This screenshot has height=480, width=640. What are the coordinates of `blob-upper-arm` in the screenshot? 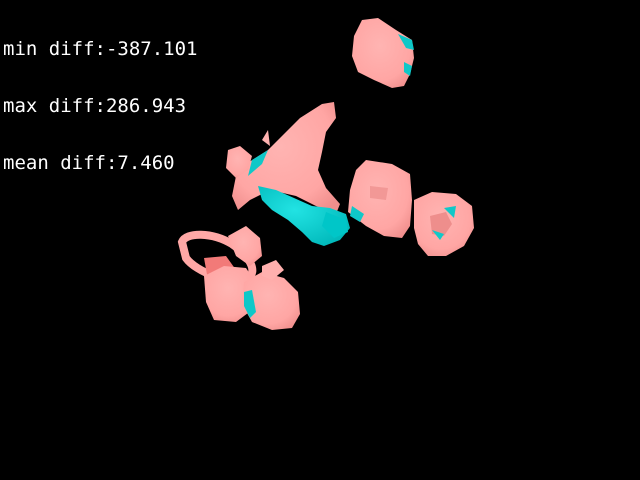 It's located at (283, 158).